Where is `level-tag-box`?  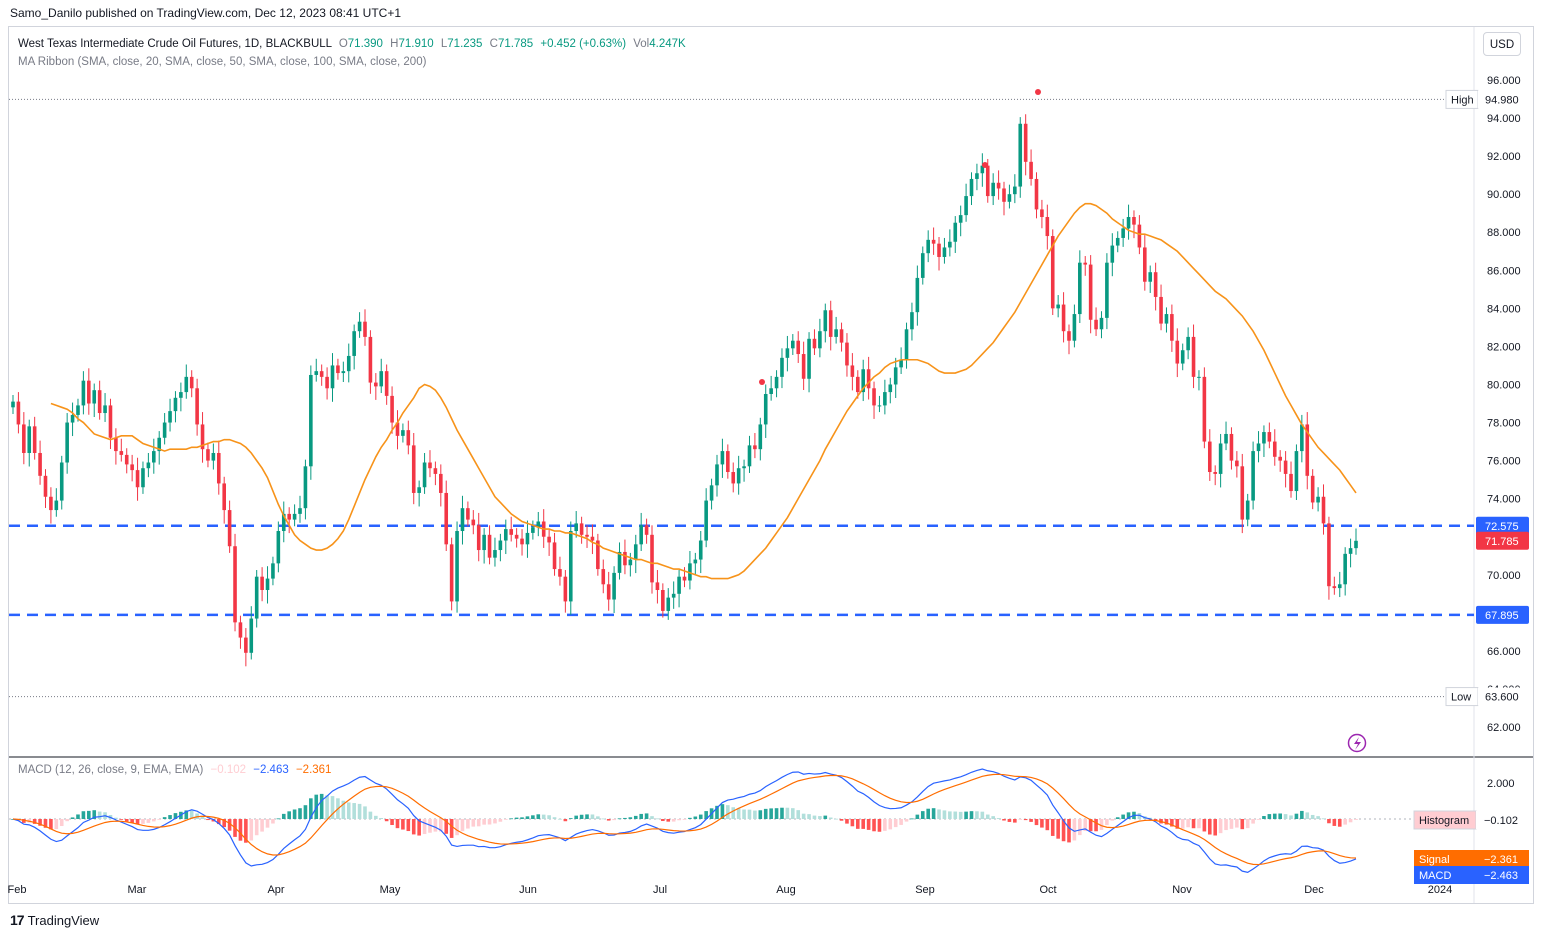 level-tag-box is located at coordinates (1502, 525).